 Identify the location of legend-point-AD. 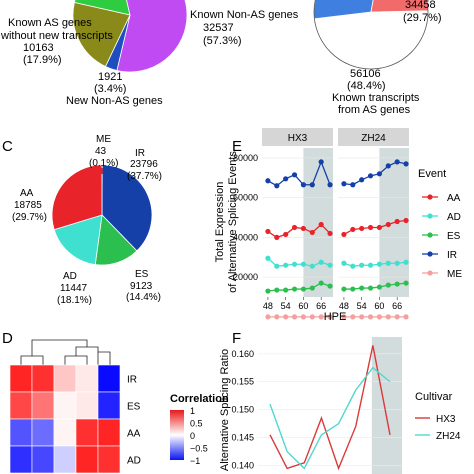
(430, 216).